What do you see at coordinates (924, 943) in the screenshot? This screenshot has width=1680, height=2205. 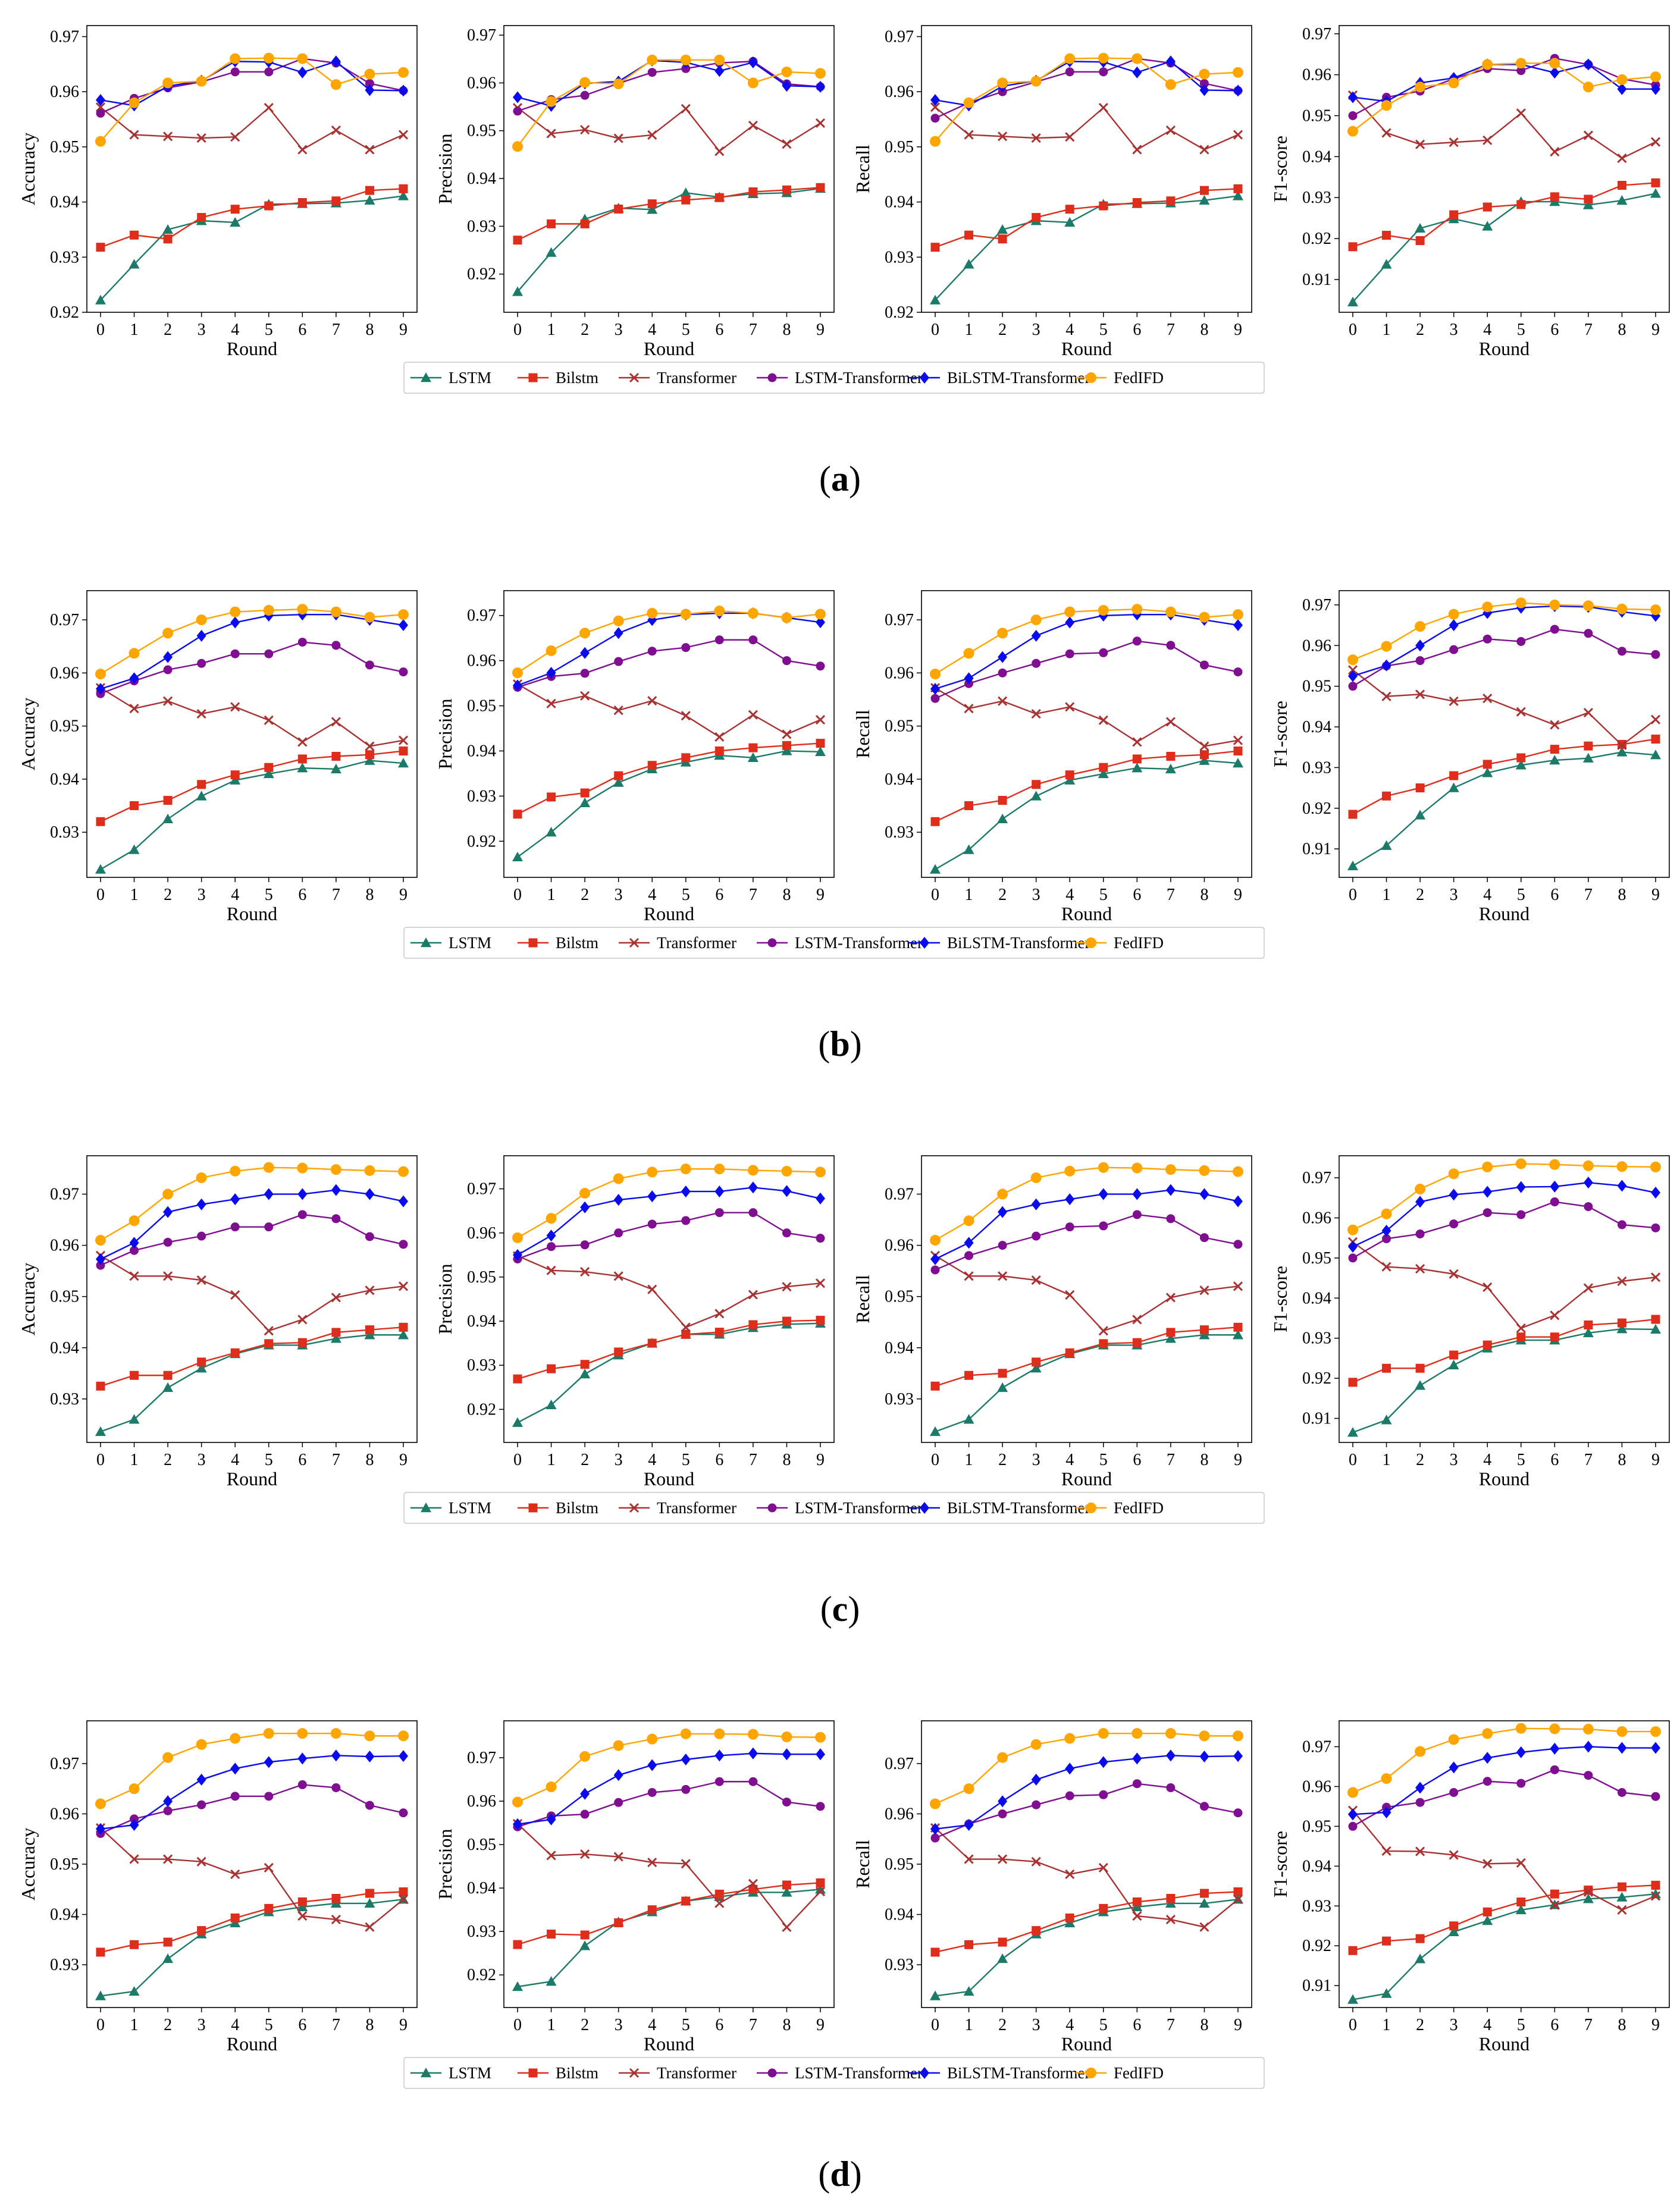 I see `legend-swatch-marker` at bounding box center [924, 943].